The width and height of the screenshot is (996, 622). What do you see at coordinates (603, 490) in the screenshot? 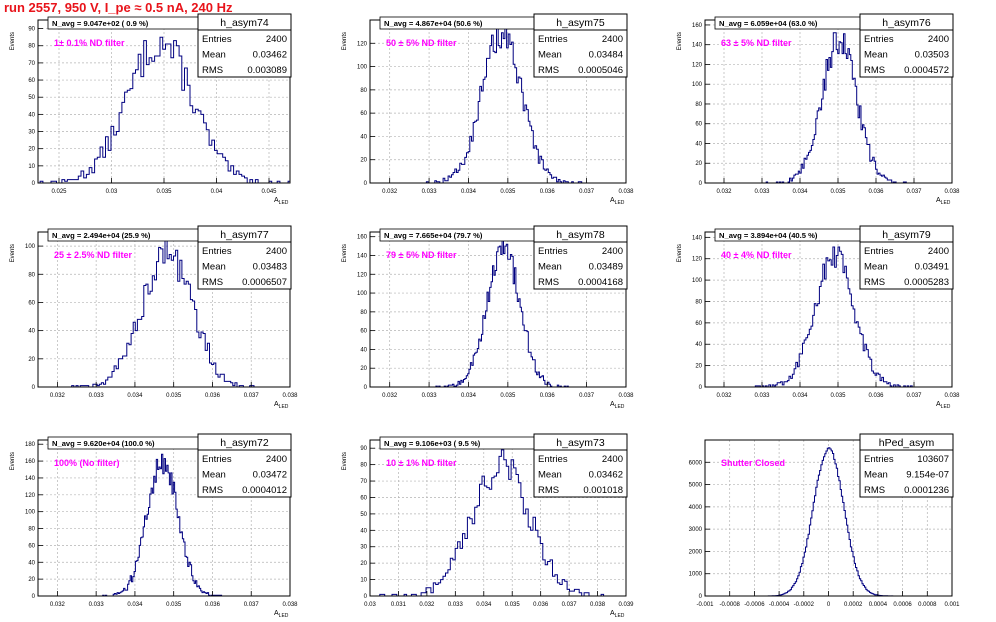
I see `stats-value: 0.001018` at bounding box center [603, 490].